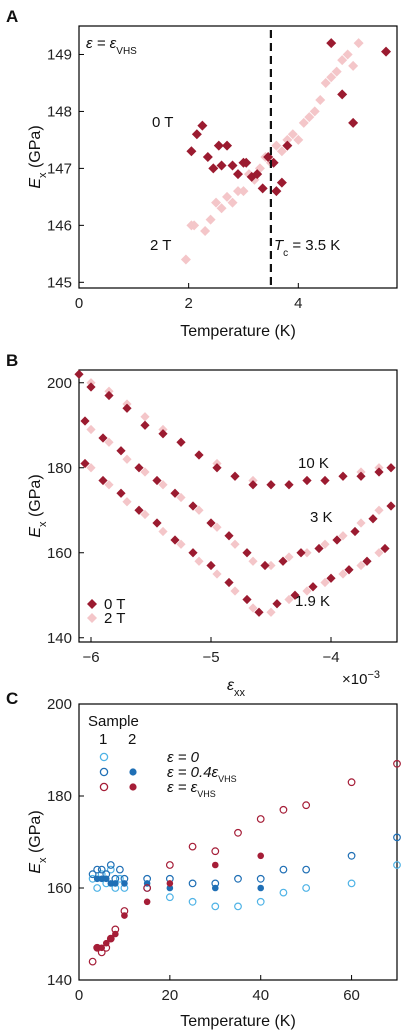 The image size is (405, 1031). What do you see at coordinates (133, 772) in the screenshot?
I see `legend-marker-eps04-s2` at bounding box center [133, 772].